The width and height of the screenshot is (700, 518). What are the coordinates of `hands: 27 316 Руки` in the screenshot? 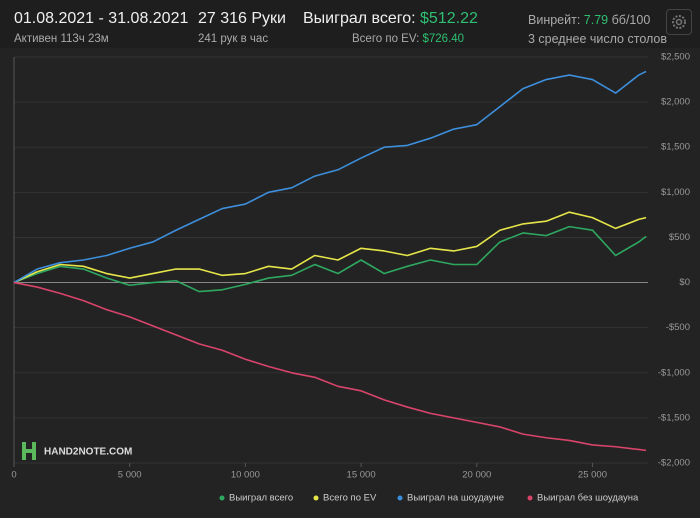 It's located at (242, 18).